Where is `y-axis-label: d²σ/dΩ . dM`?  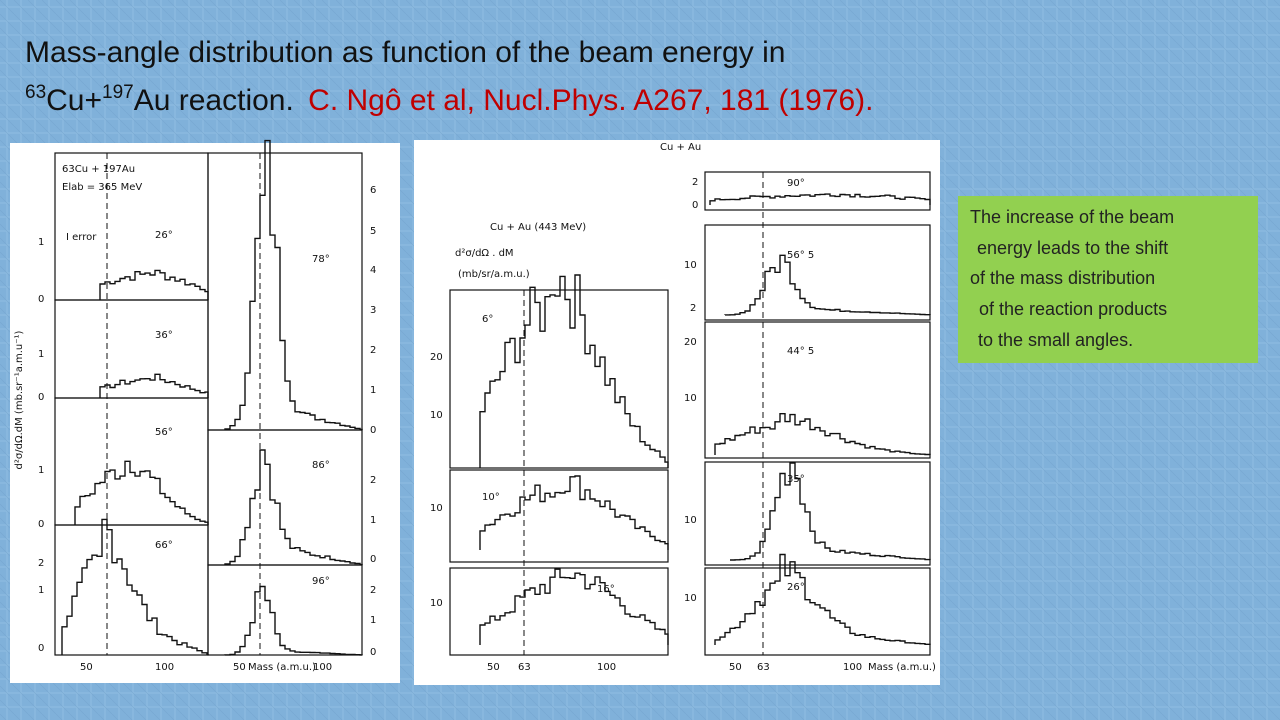
y-axis-label: d²σ/dΩ . dM is located at coordinates (484, 253).